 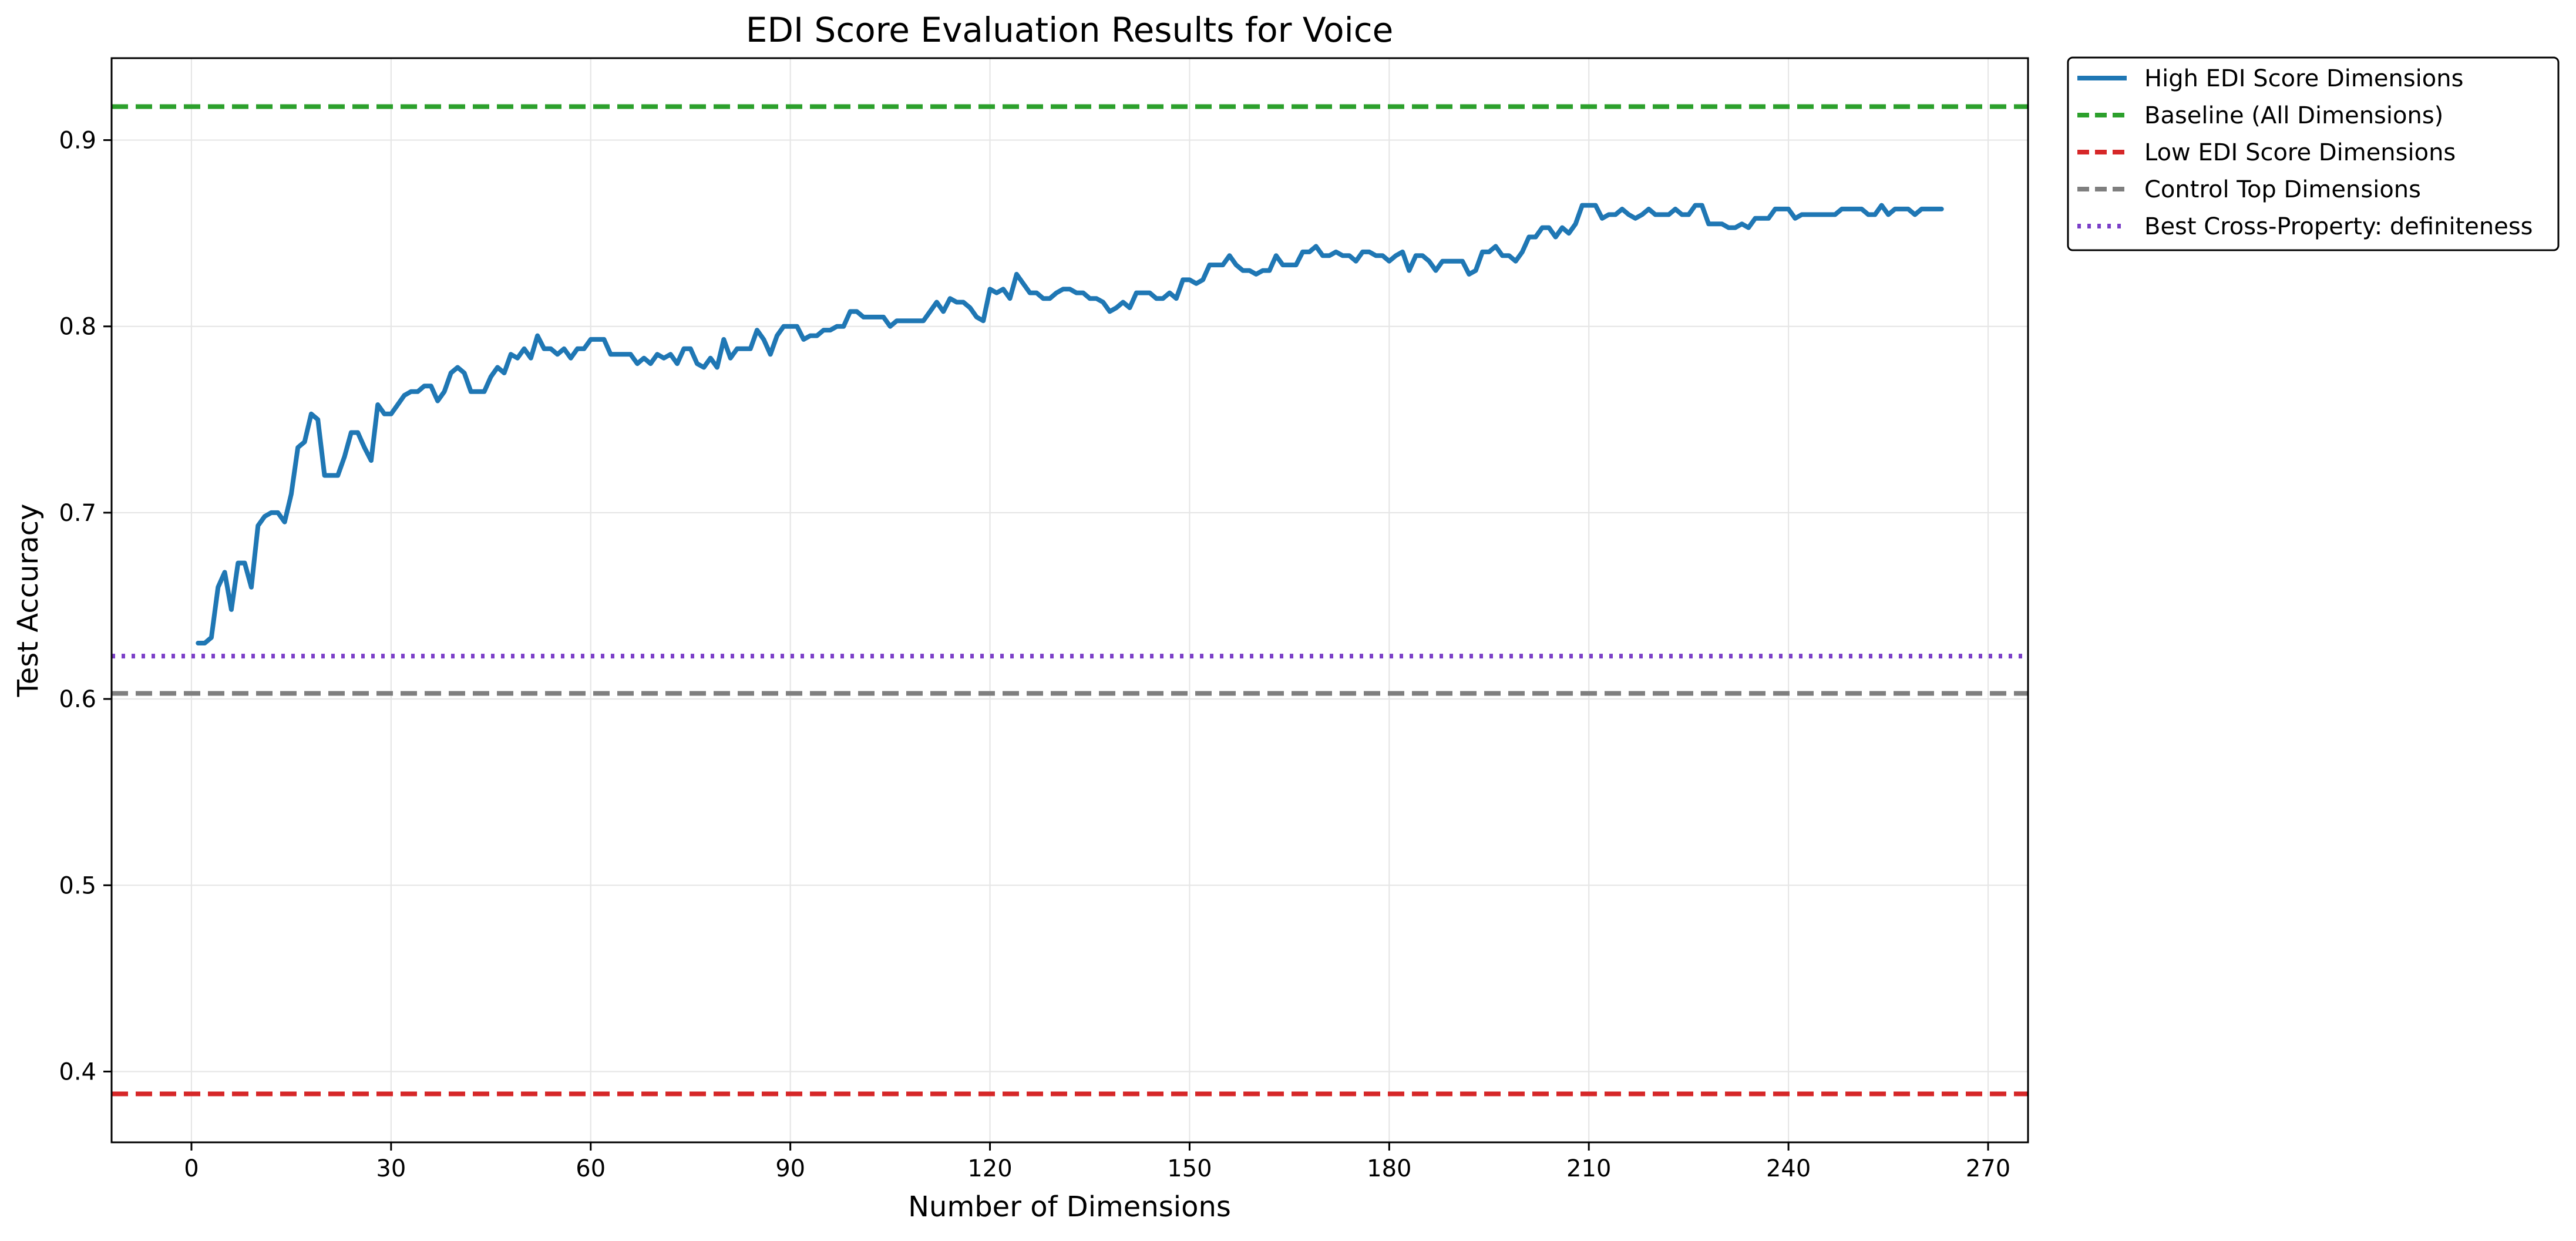 I want to click on x-tick-label: 60, so click(x=591, y=1168).